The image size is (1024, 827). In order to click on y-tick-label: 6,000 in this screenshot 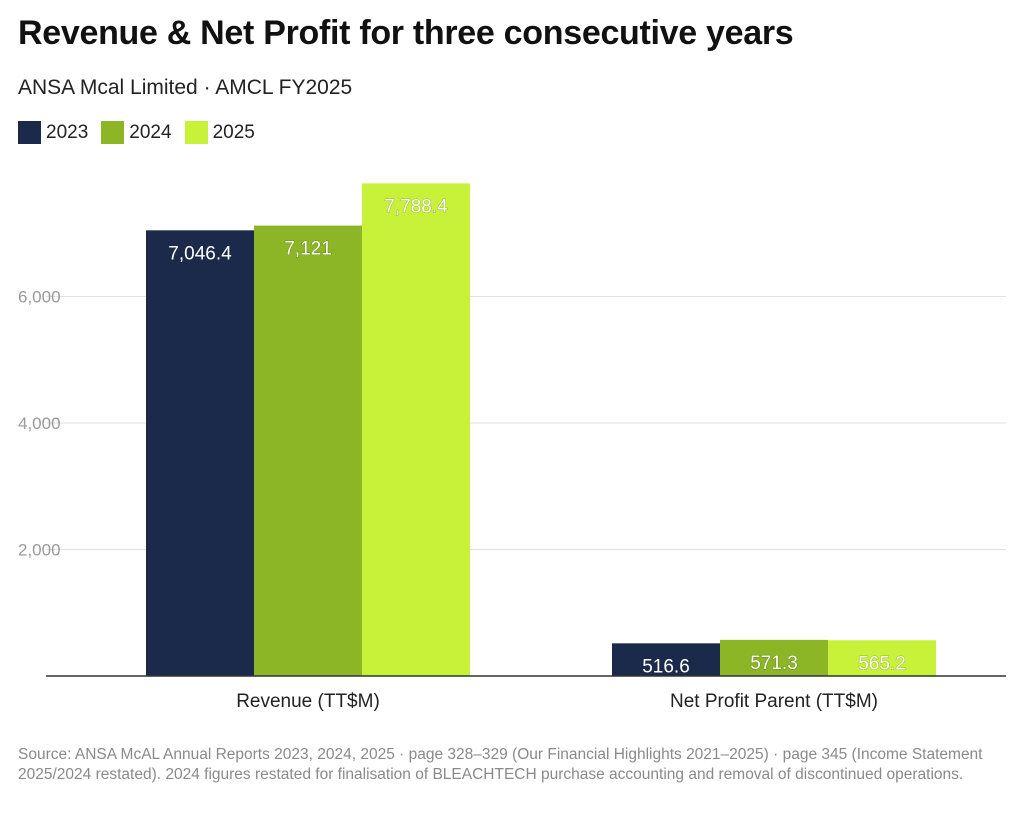, I will do `click(39, 297)`.